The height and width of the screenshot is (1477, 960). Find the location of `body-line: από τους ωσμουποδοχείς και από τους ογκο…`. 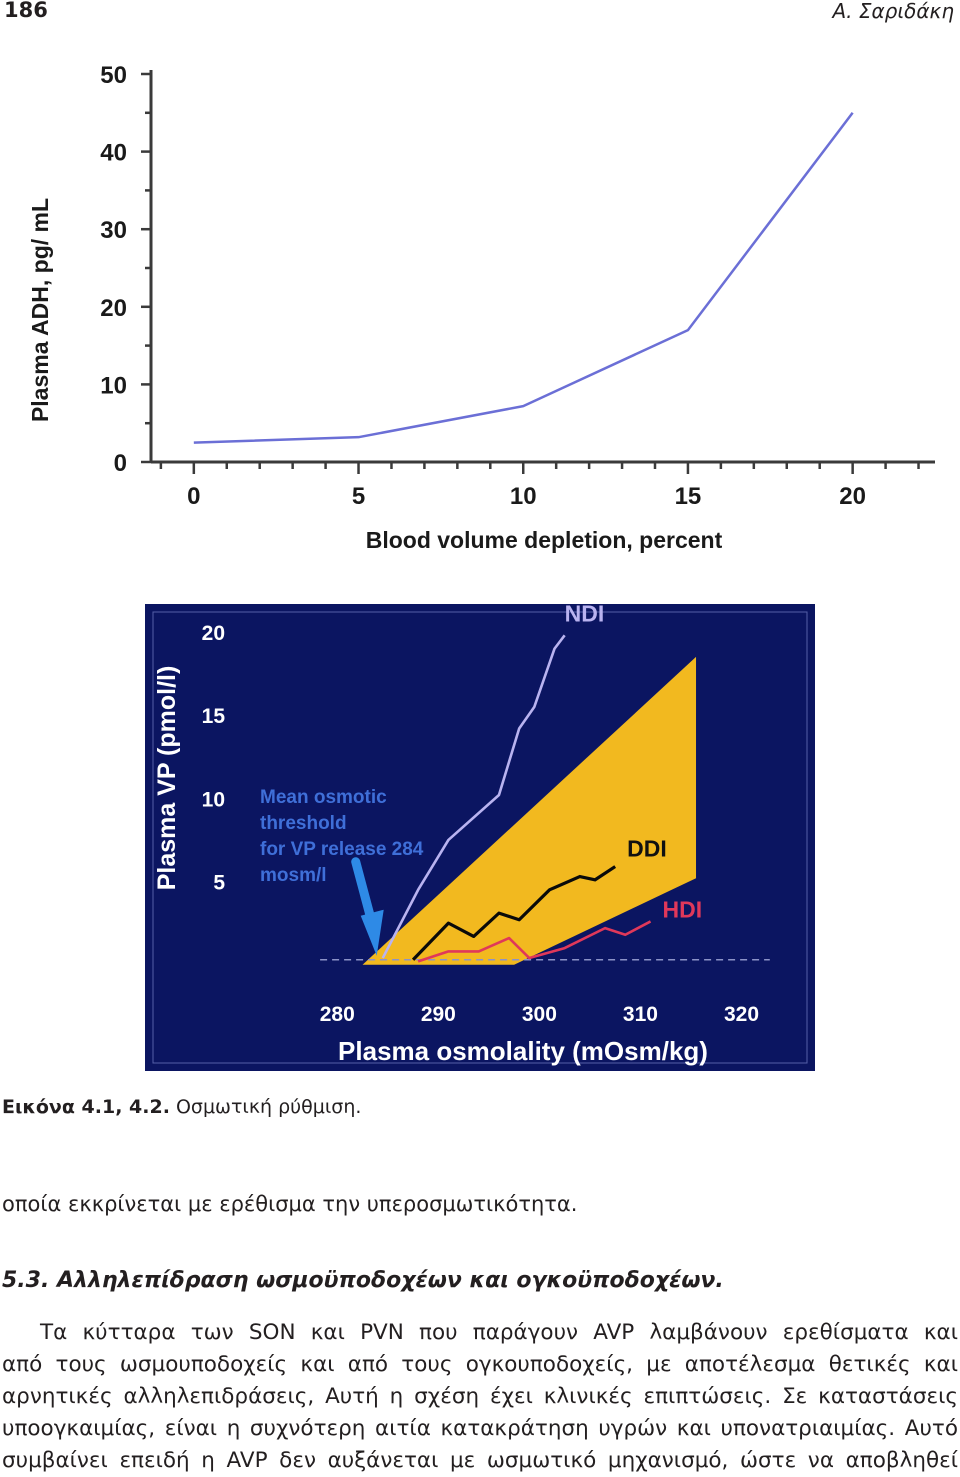

body-line: από τους ωσμουποδοχείς και από τους ογκο… is located at coordinates (480, 1364).